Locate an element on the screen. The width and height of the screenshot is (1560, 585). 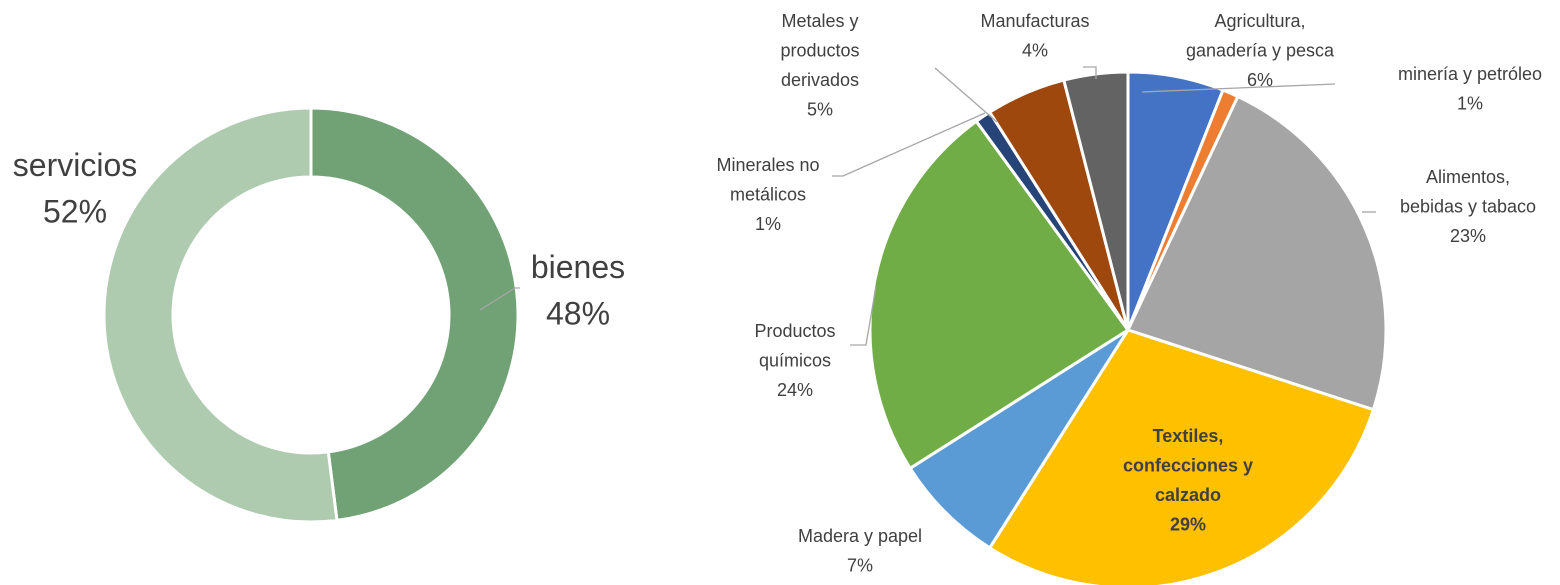
label: minería y petróleo is located at coordinates (1470, 74).